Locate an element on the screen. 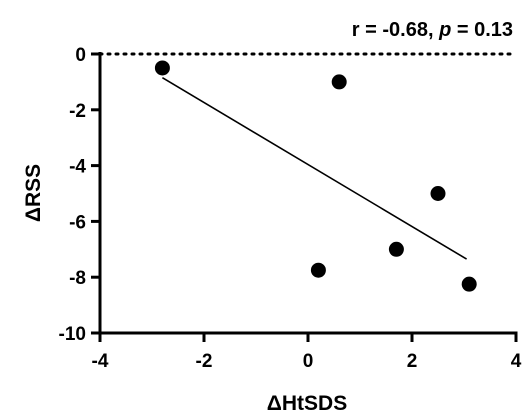 The image size is (523, 418). y-tick-label: -10 is located at coordinates (72, 334).